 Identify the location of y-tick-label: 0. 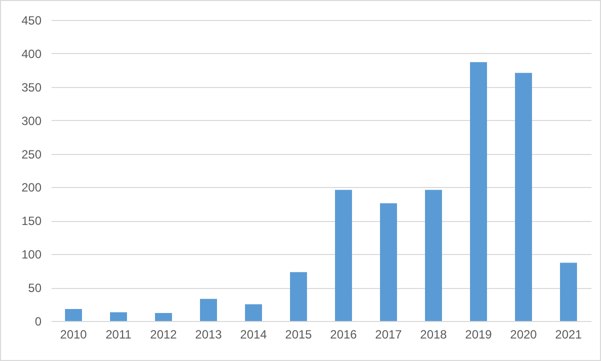
(38, 321).